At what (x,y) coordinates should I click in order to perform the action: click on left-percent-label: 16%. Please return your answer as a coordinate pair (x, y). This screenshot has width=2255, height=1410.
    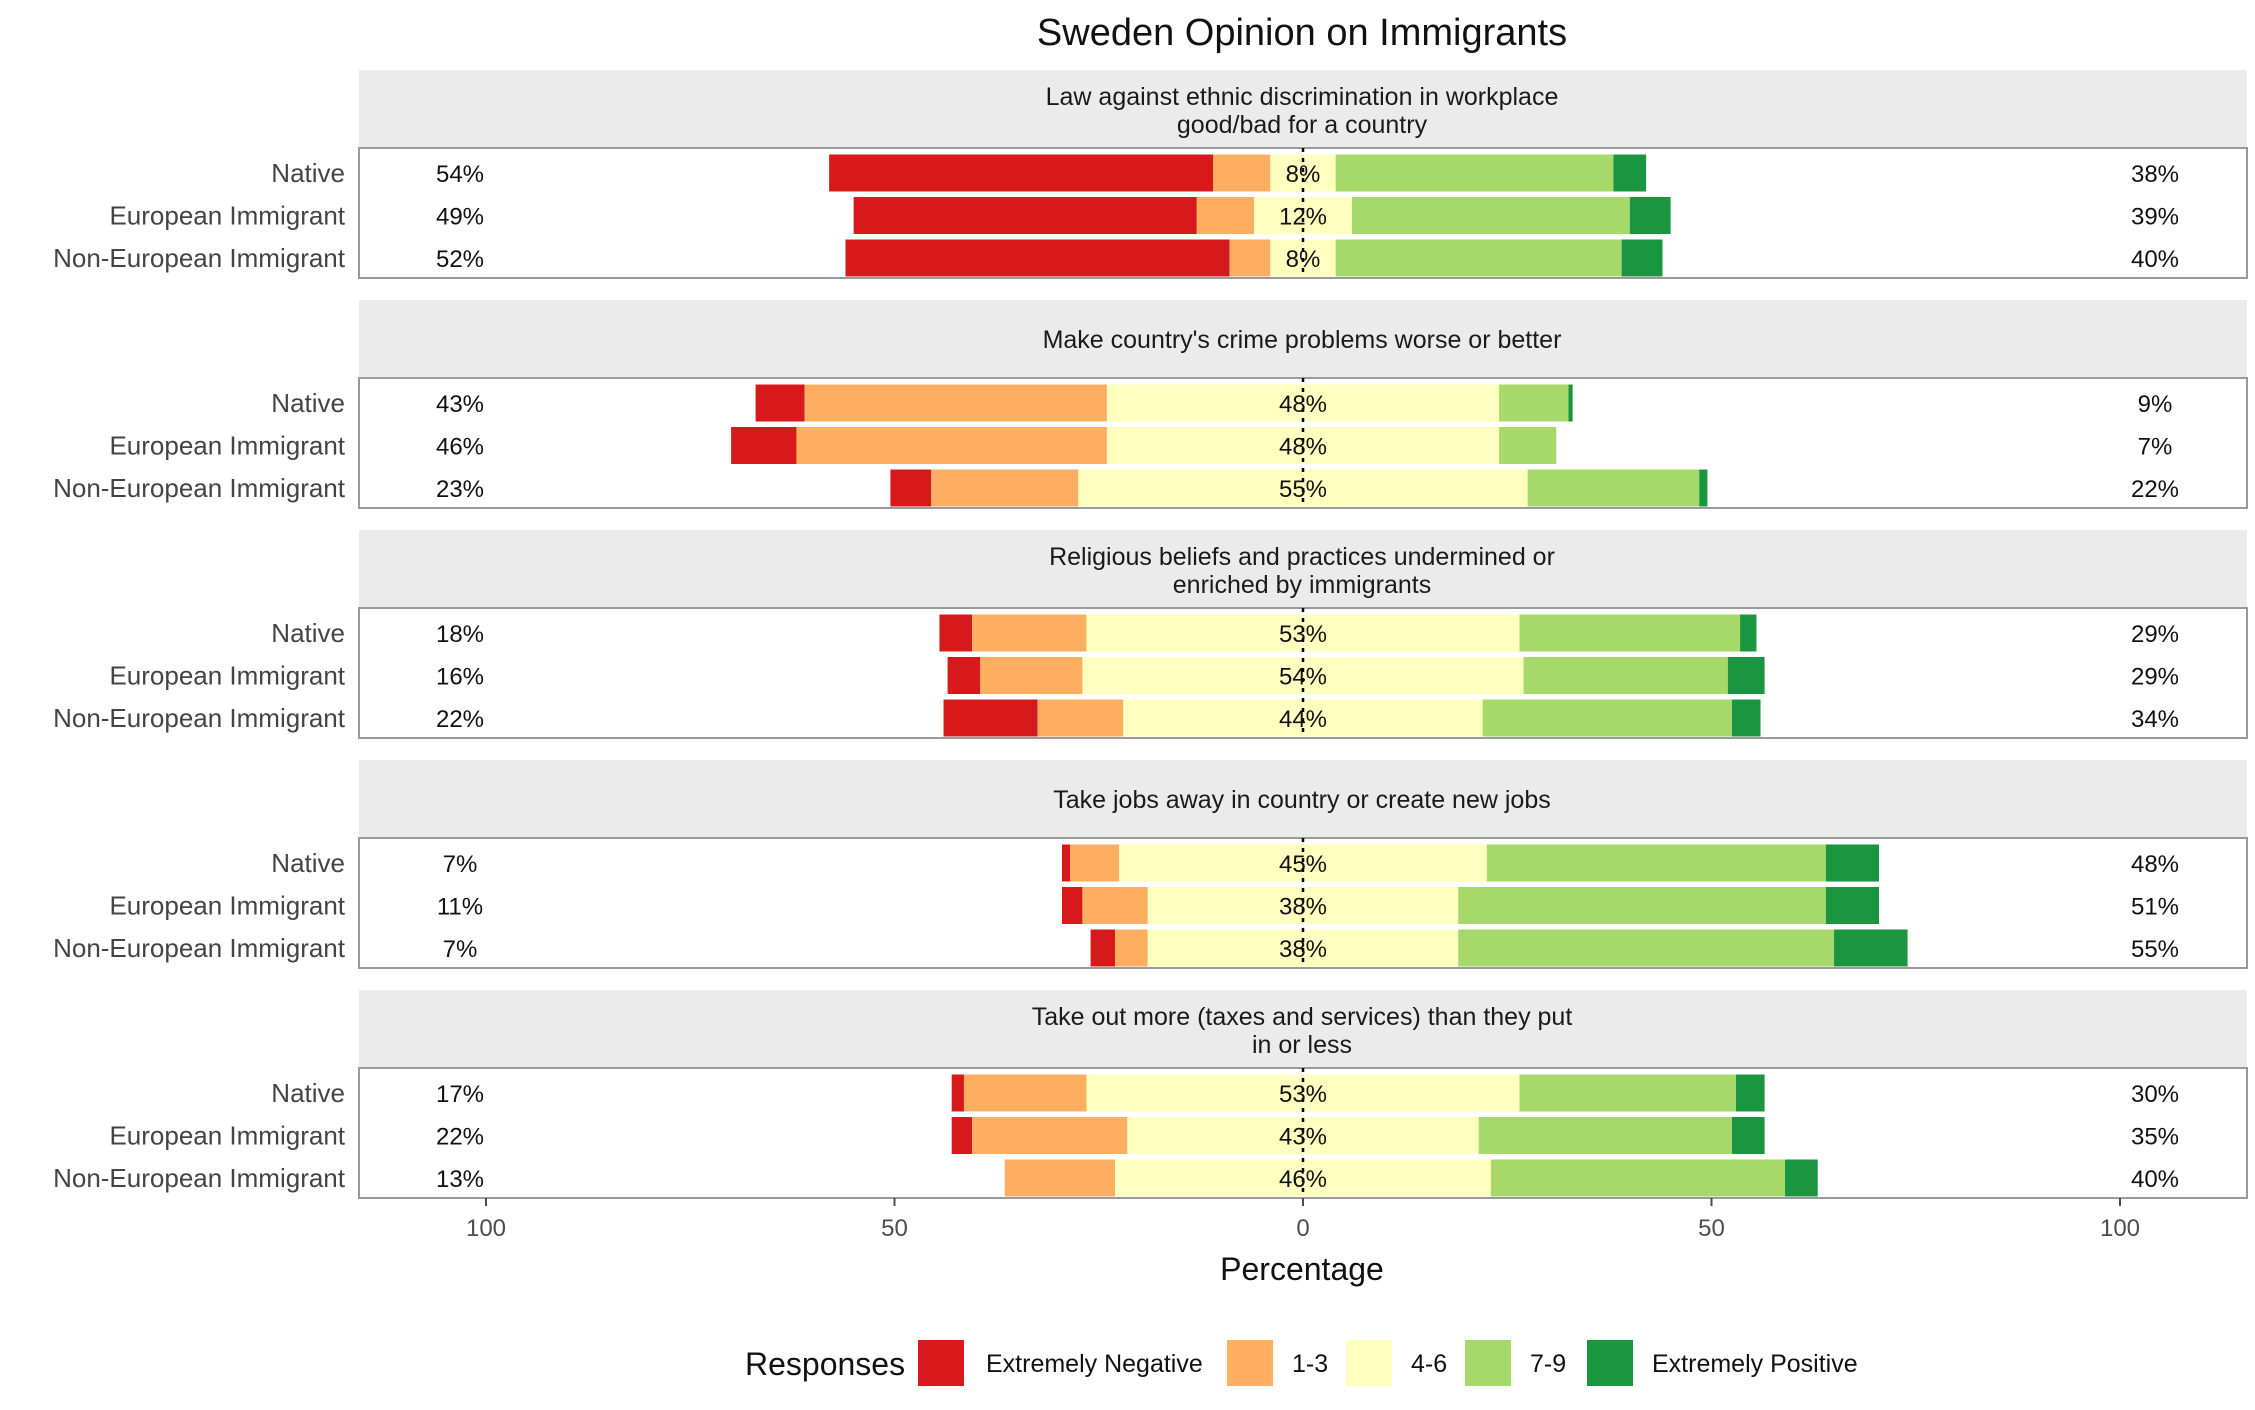
    Looking at the image, I should click on (460, 677).